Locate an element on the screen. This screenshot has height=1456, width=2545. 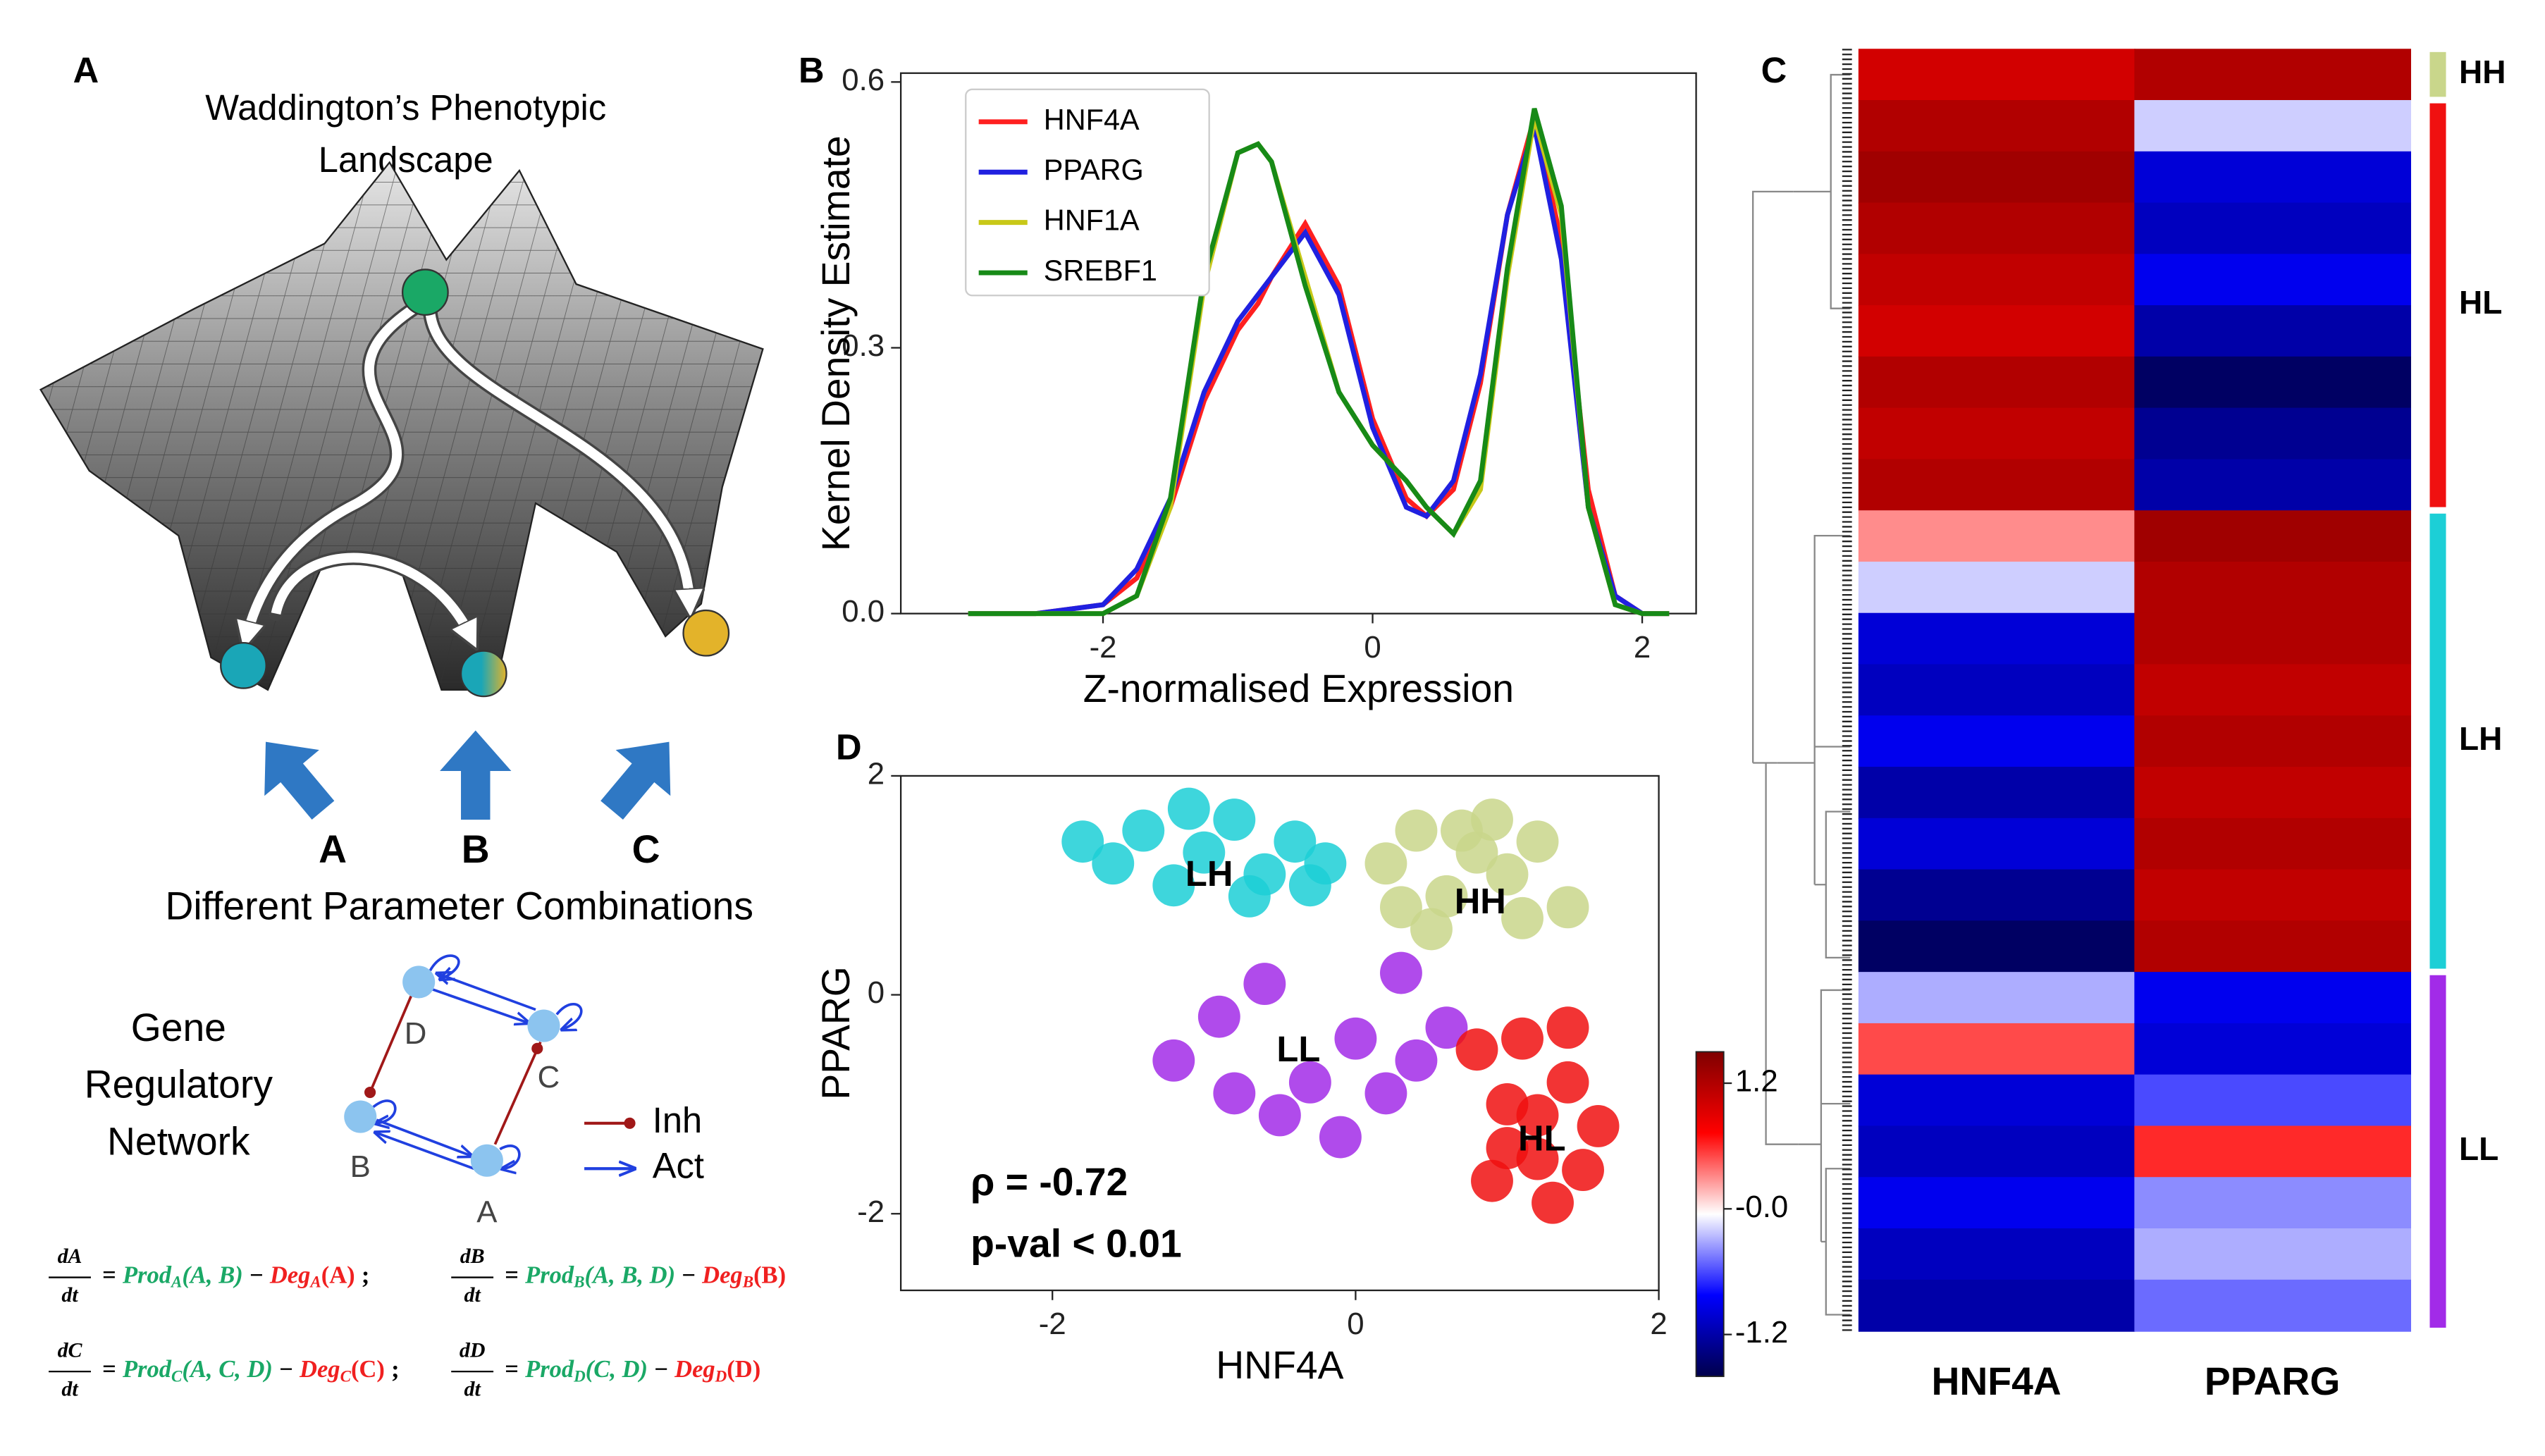
caption: Different Parameter Combinations is located at coordinates (459, 906).